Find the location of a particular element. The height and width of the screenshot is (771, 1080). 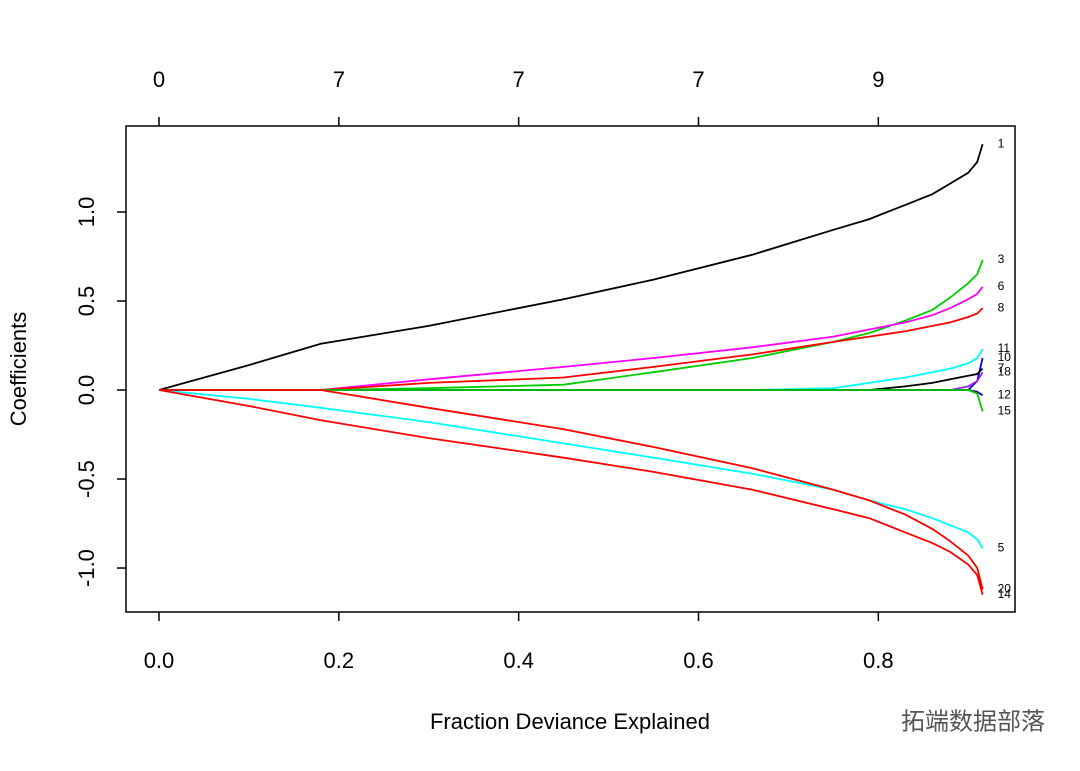

y-tick-label: -1.0 is located at coordinates (86, 568).